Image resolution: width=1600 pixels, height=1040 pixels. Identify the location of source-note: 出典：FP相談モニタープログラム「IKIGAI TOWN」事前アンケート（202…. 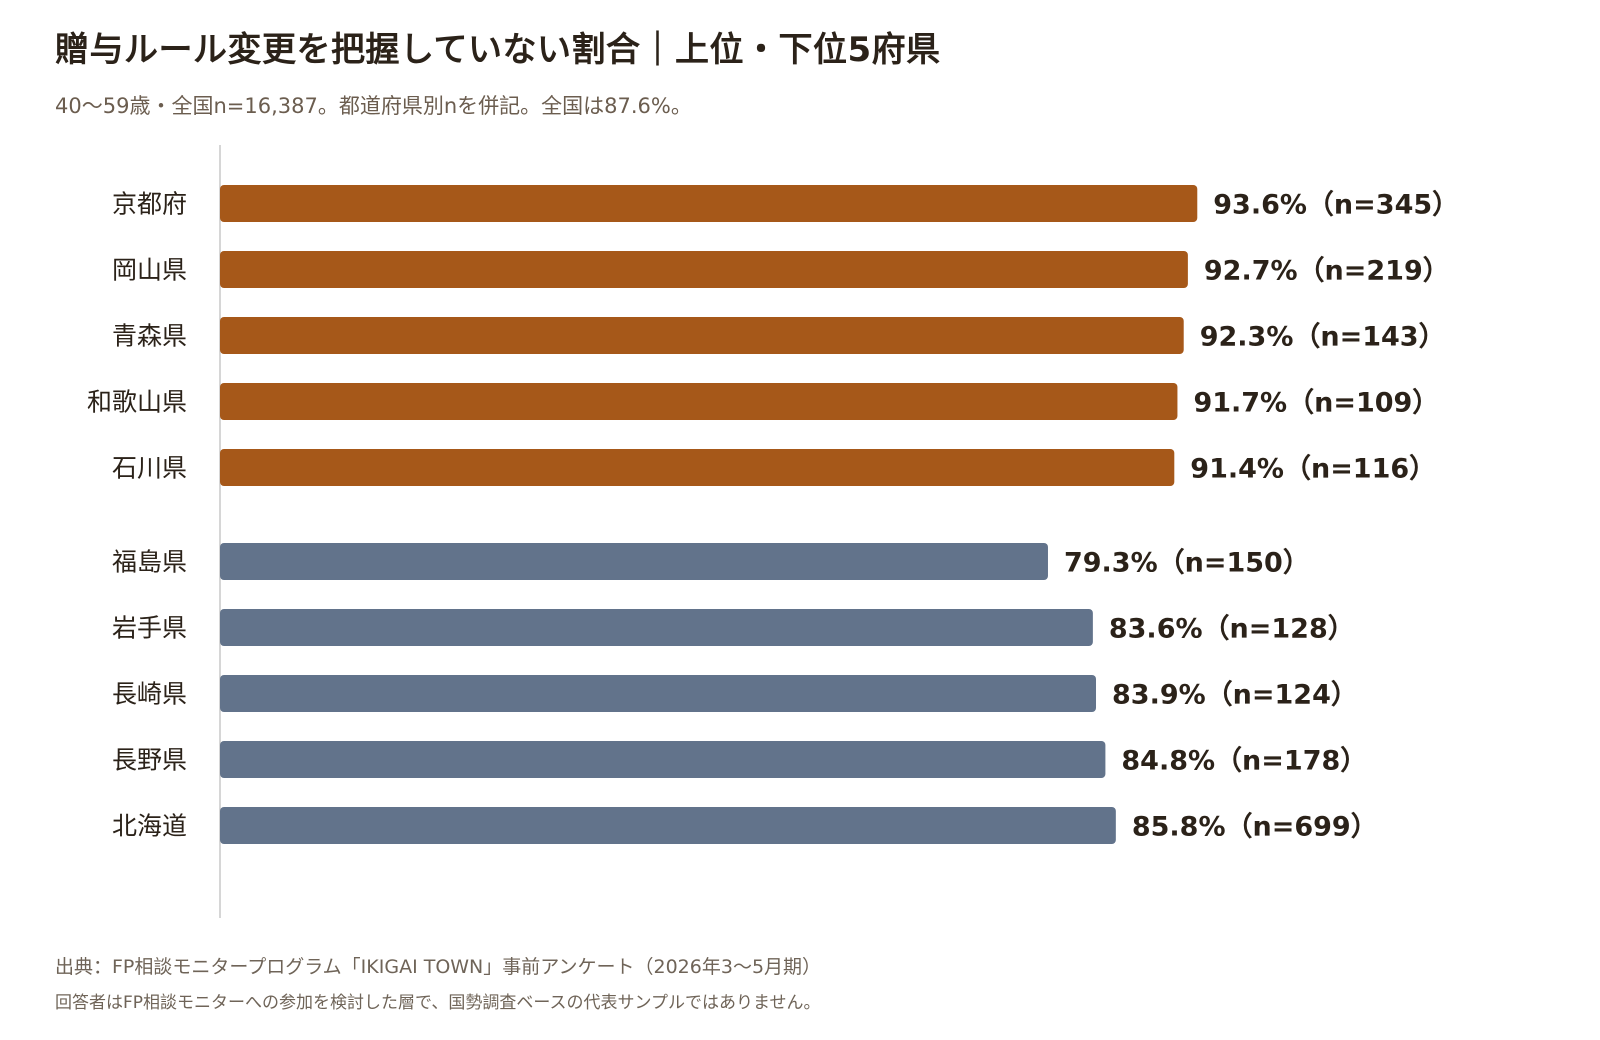
(438, 967).